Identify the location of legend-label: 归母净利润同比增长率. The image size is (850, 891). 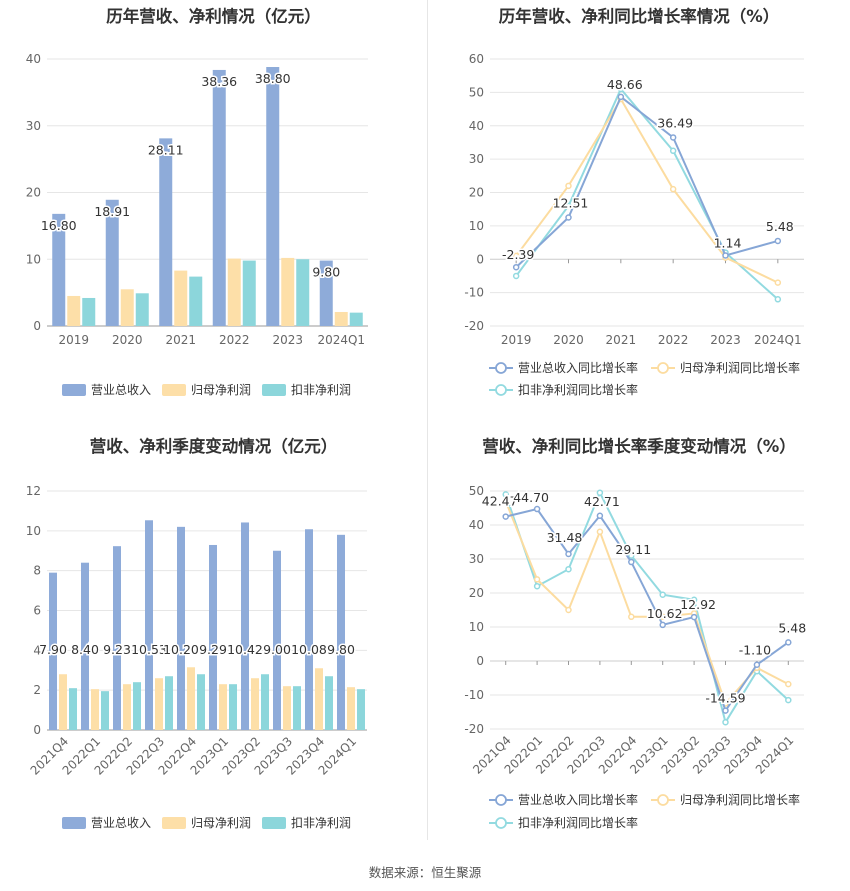
(740, 799).